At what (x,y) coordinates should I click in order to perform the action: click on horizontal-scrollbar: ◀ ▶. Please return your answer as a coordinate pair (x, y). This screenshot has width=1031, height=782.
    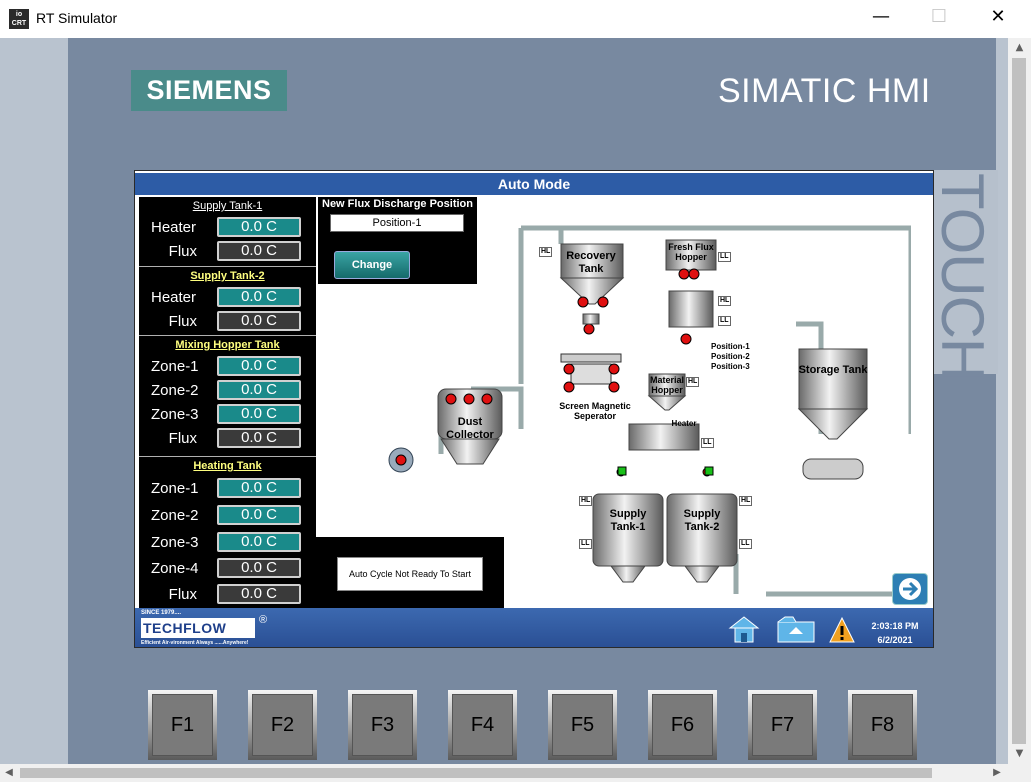
    Looking at the image, I should click on (504, 773).